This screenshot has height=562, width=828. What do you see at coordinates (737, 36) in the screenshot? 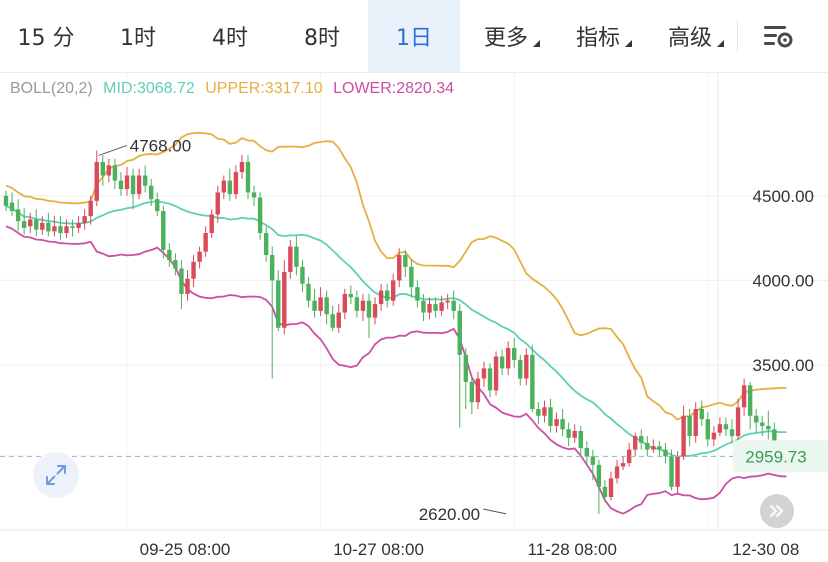
I see `tab-divider` at bounding box center [737, 36].